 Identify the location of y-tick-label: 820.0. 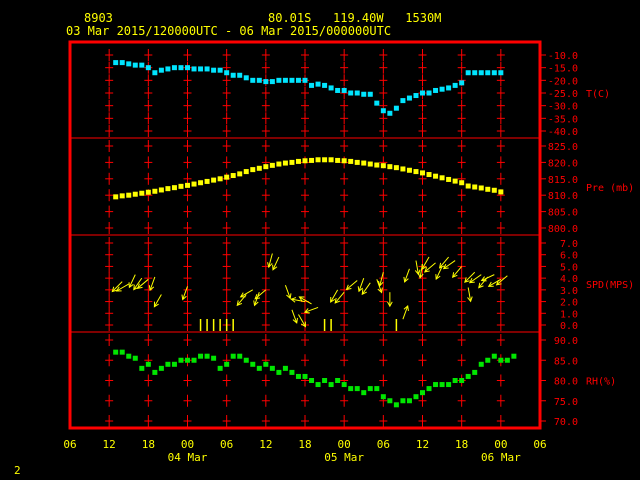
(563, 163).